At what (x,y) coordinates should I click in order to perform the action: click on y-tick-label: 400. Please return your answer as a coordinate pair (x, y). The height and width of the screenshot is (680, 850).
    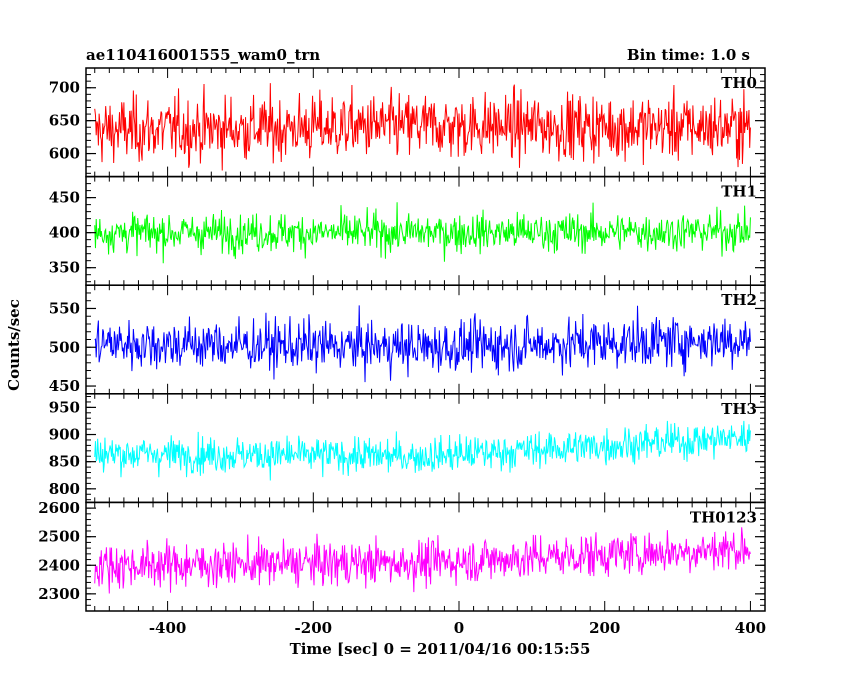
    Looking at the image, I should click on (64, 233).